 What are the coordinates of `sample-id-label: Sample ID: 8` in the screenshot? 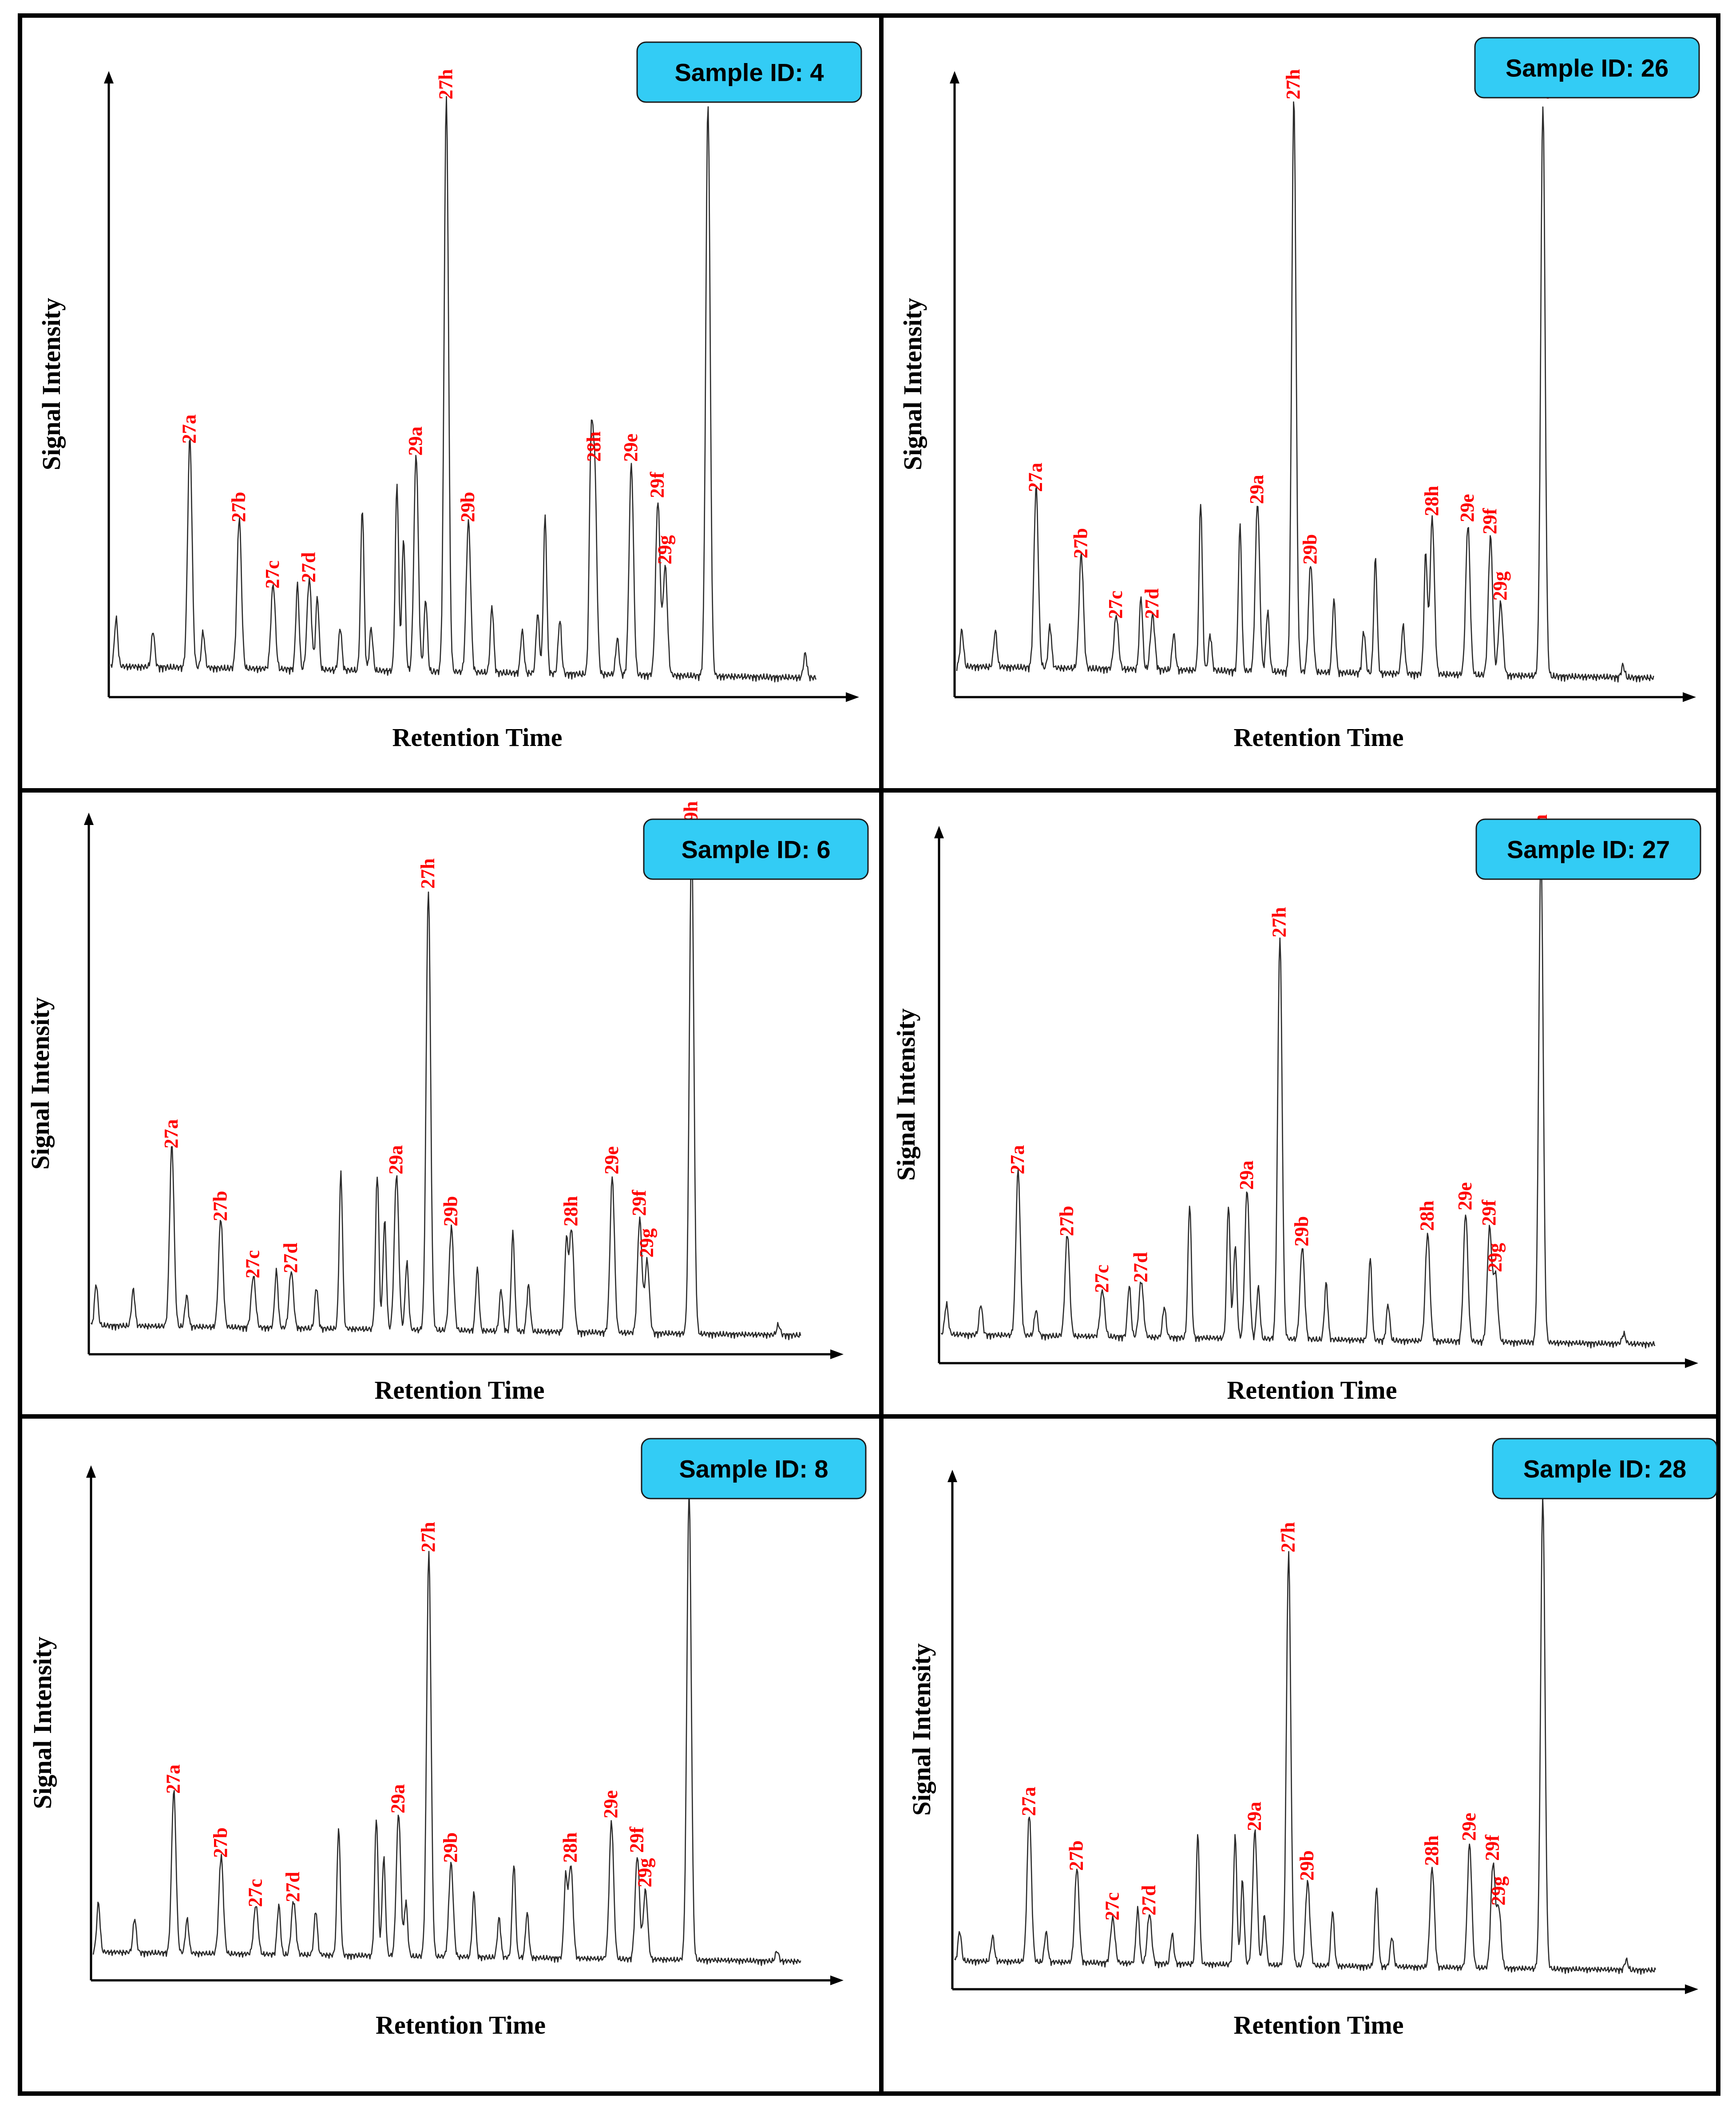 It's located at (753, 1469).